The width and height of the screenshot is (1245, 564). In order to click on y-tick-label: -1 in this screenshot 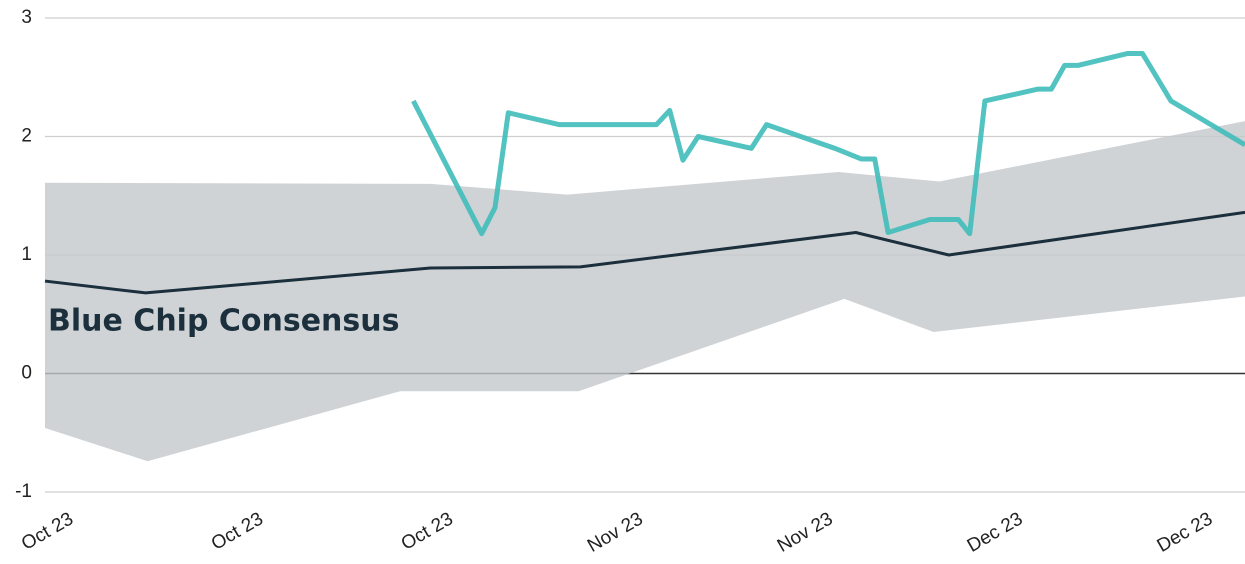, I will do `click(23, 491)`.